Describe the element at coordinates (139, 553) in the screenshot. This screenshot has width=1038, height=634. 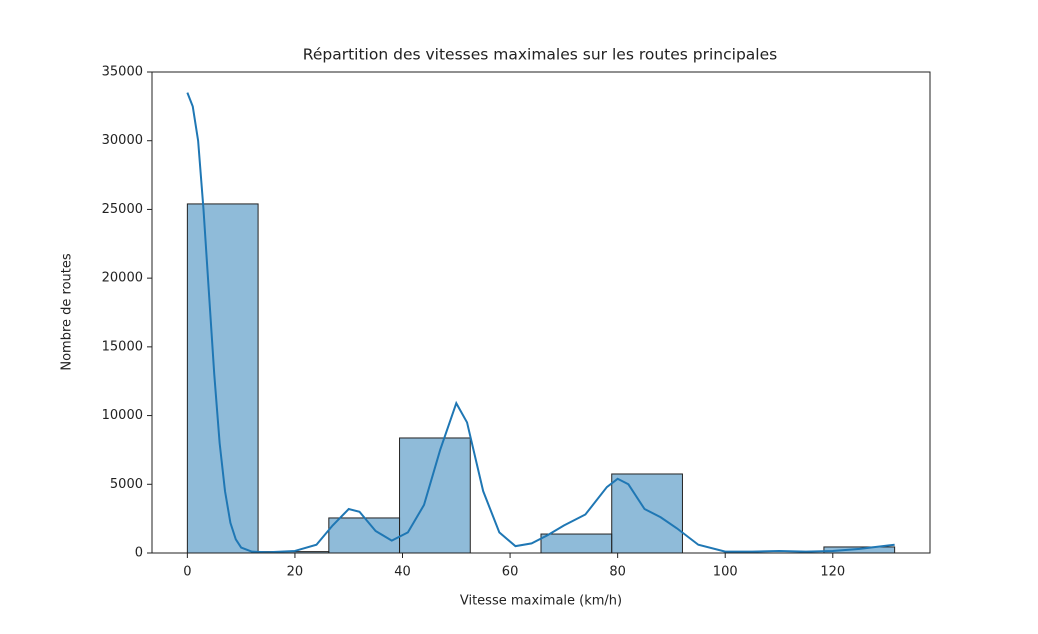
I see `y-tick-label: 0` at that location.